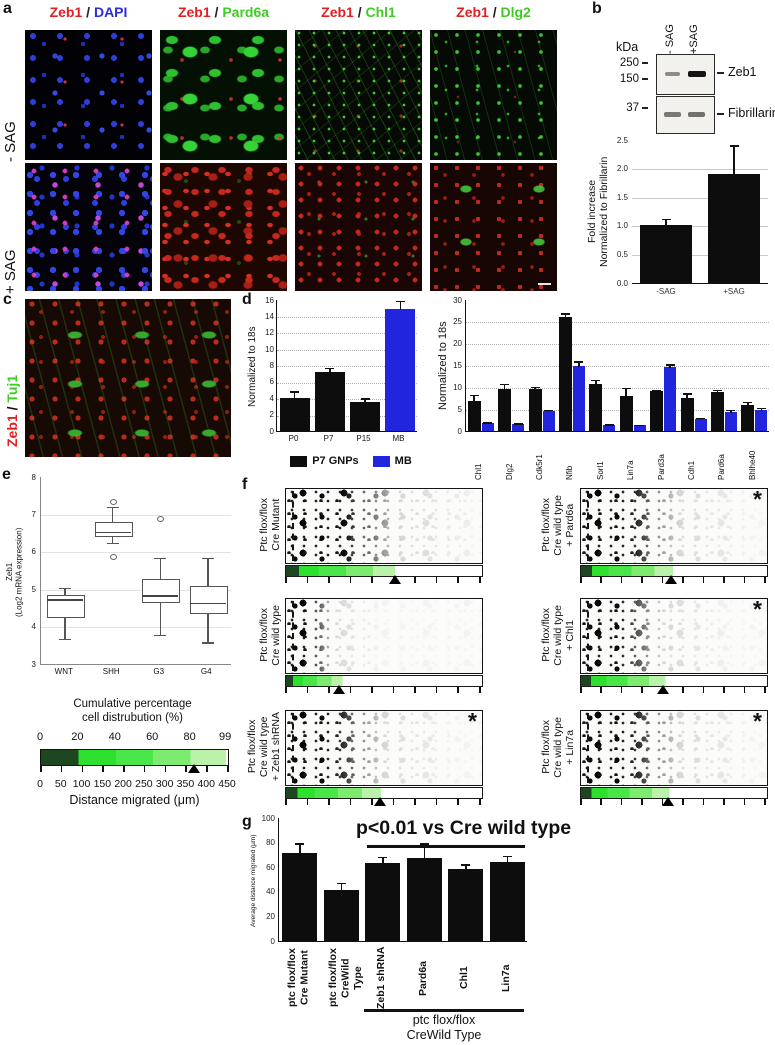 The image size is (775, 1045). What do you see at coordinates (272, 941) in the screenshot?
I see `y-tick-label: 0` at bounding box center [272, 941].